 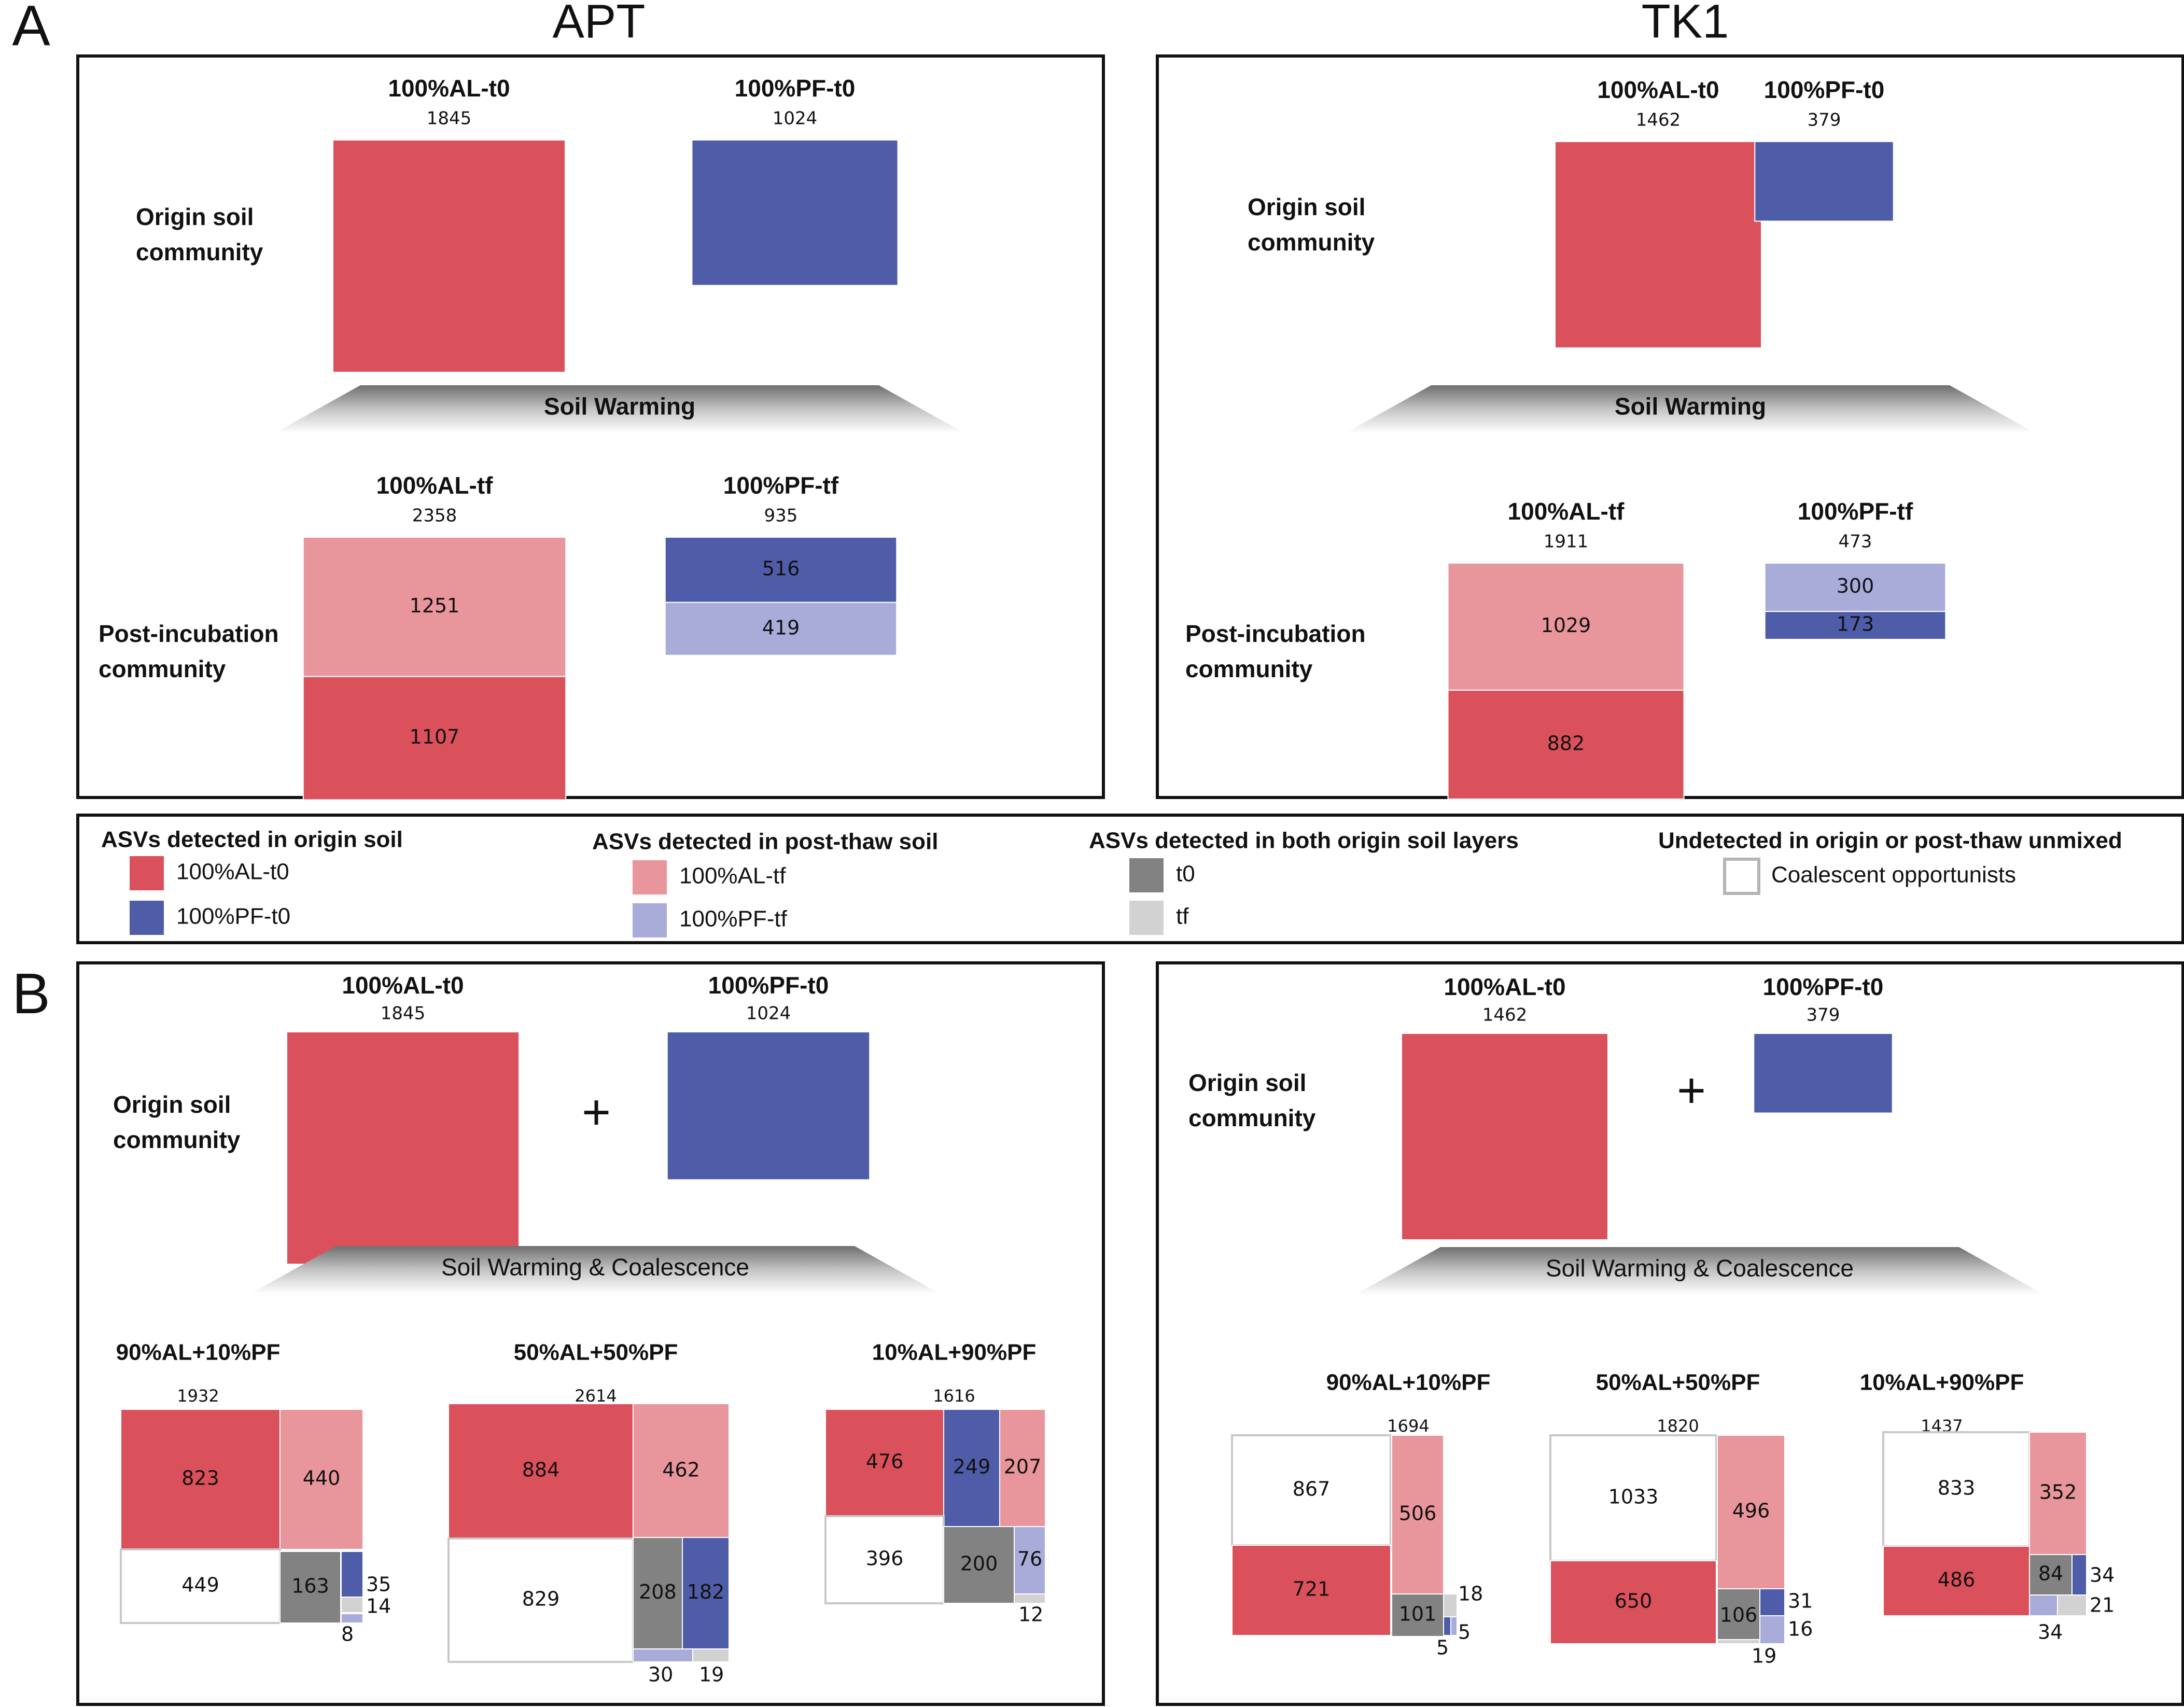 I want to click on b-tk1-mix-0-seg-5-label: 5, so click(x=1464, y=1632).